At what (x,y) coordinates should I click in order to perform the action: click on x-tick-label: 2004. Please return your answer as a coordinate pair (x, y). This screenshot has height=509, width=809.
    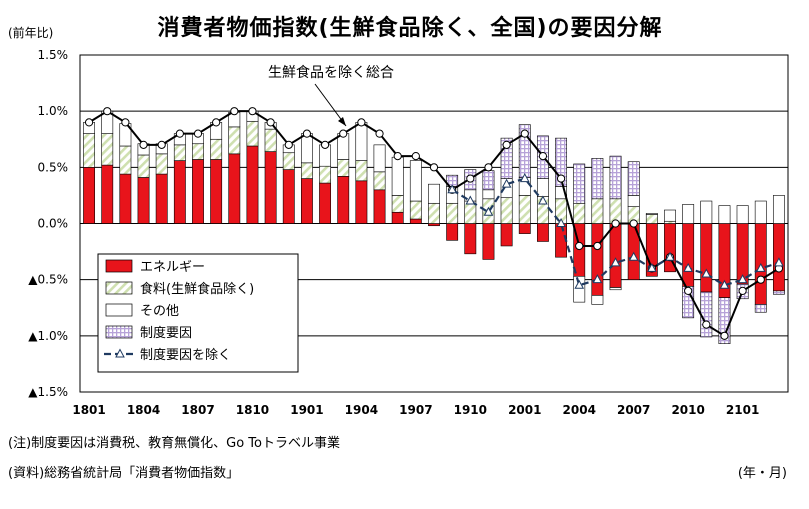
    Looking at the image, I should click on (579, 410).